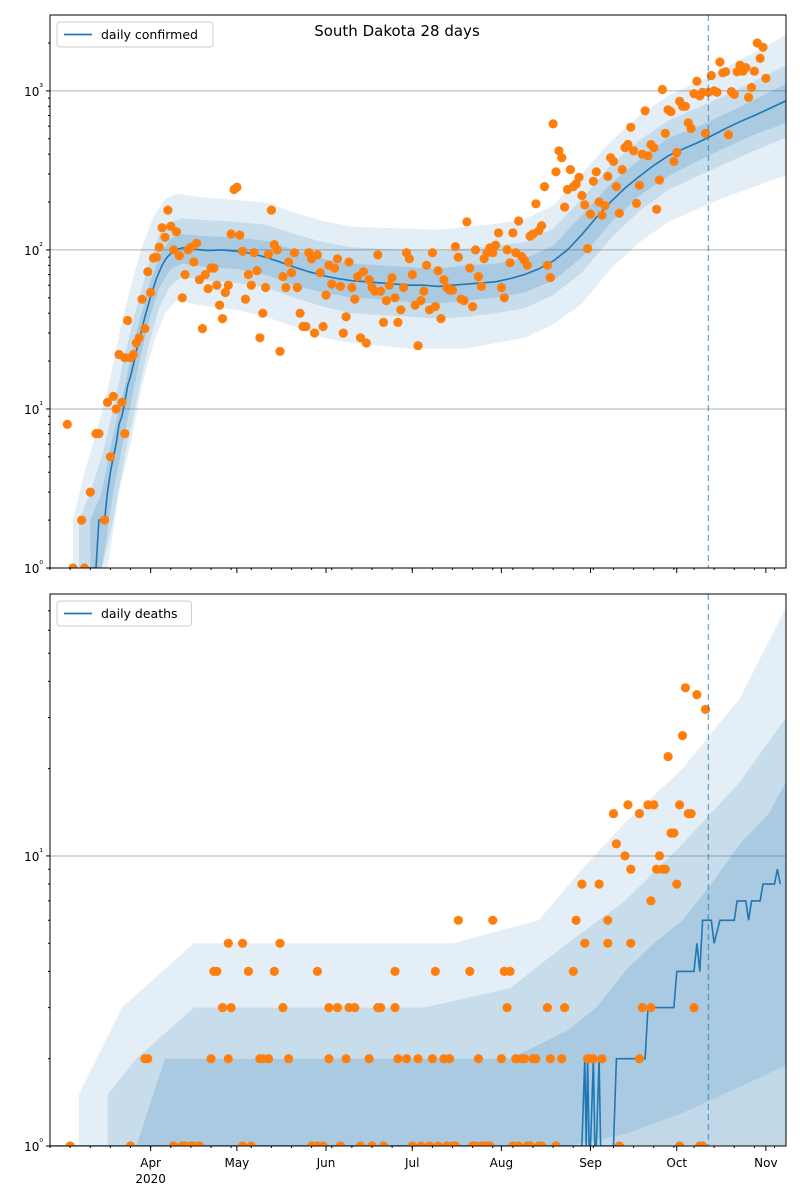 Image resolution: width=800 pixels, height=1200 pixels. I want to click on legend-box, so click(135, 34).